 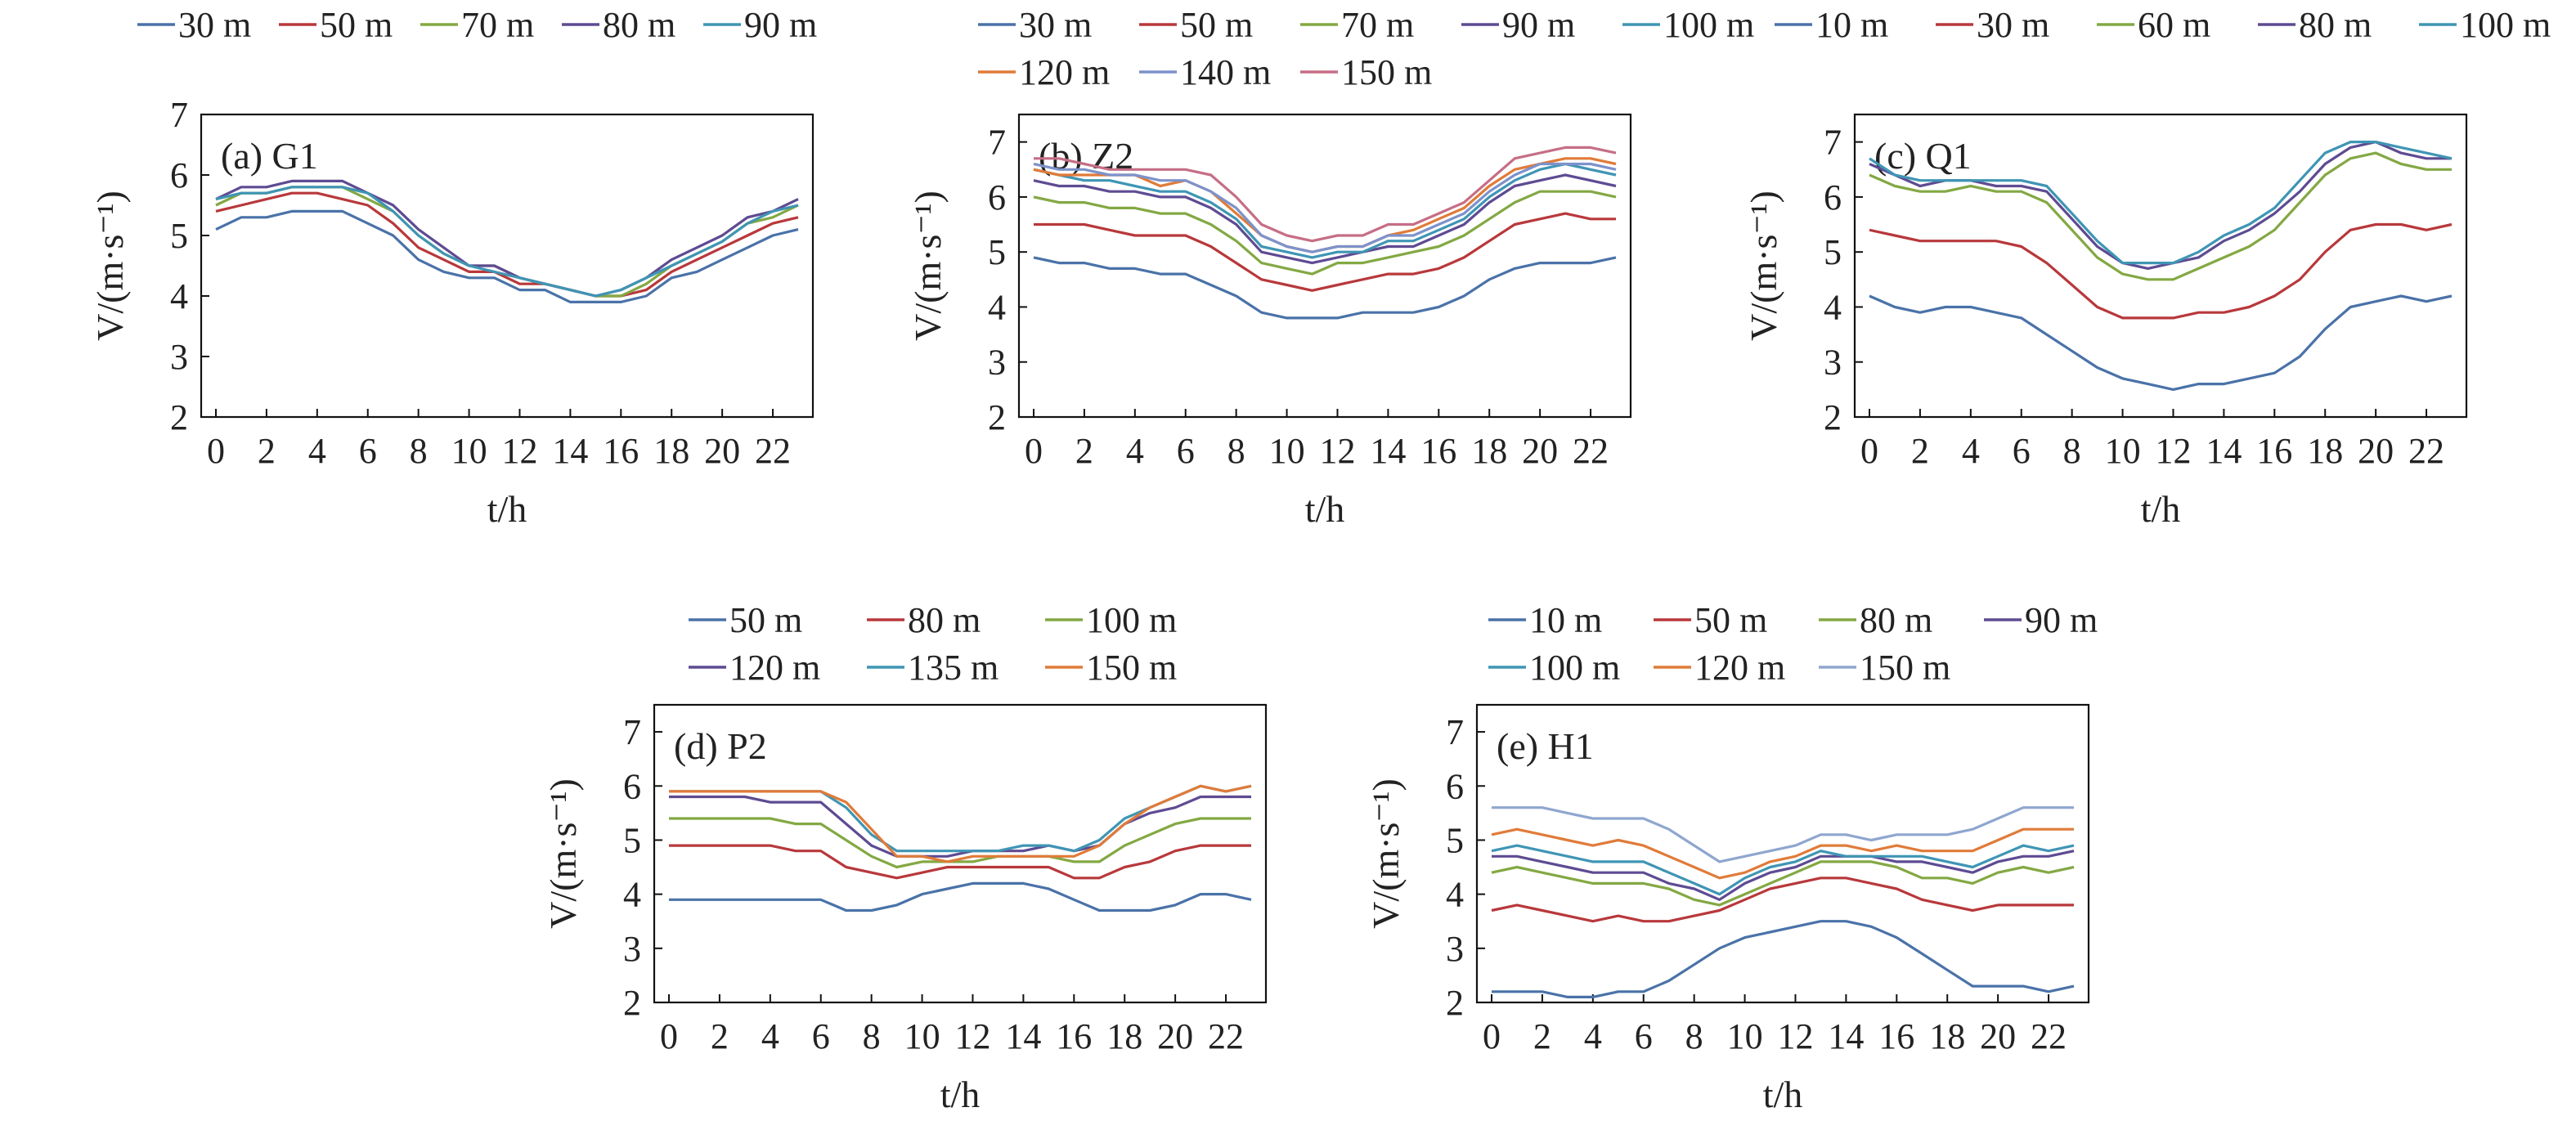 I want to click on series-line-50m, so click(x=507, y=245).